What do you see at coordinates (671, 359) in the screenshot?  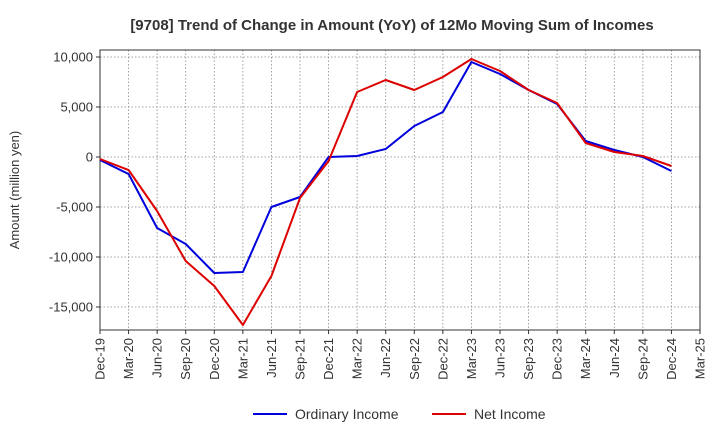 I see `x-tick-label: Dec-24` at bounding box center [671, 359].